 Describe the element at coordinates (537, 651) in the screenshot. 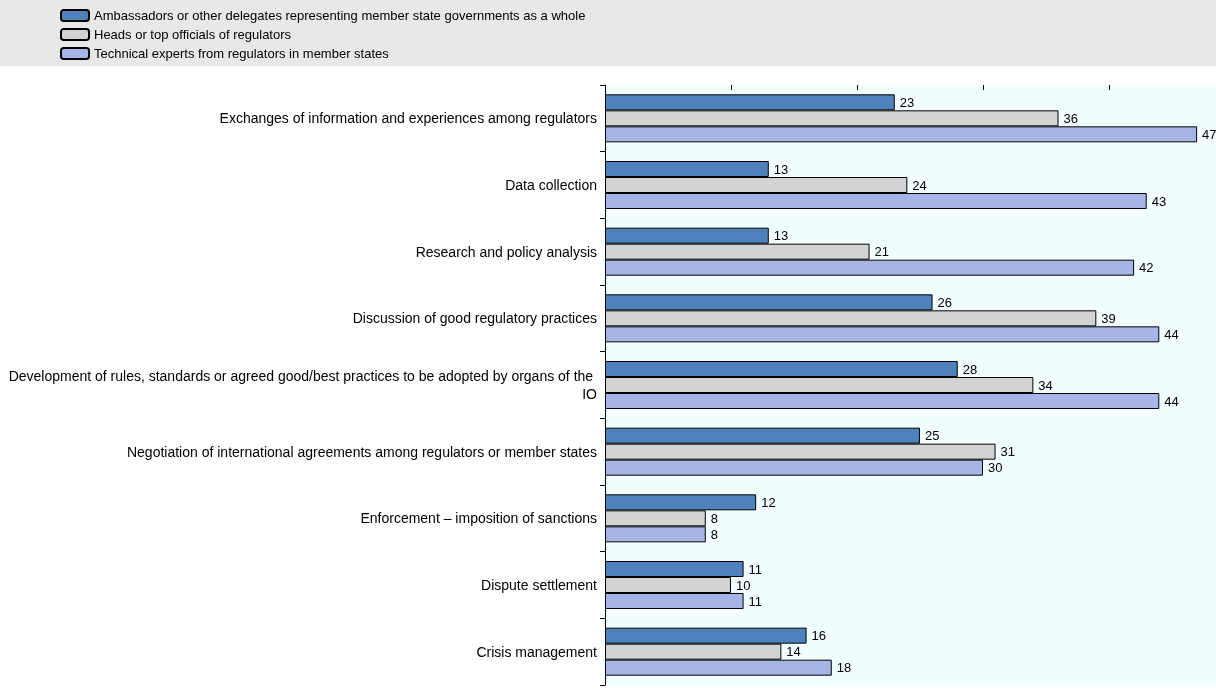

I see `y-tick-label: Crisis management` at that location.